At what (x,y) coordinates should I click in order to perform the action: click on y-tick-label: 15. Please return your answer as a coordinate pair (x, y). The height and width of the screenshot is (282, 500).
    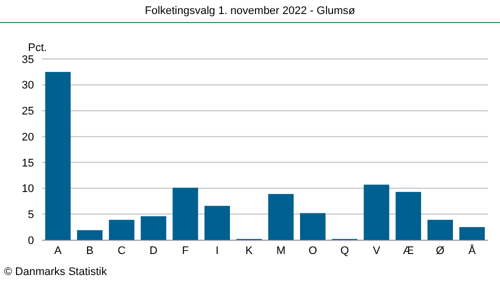
    Looking at the image, I should click on (28, 163).